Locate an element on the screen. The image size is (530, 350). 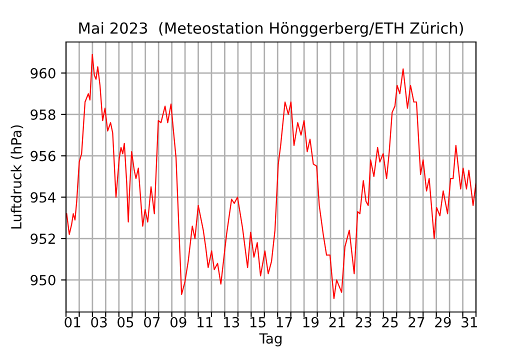
x-tick-label: 01 is located at coordinates (72, 322).